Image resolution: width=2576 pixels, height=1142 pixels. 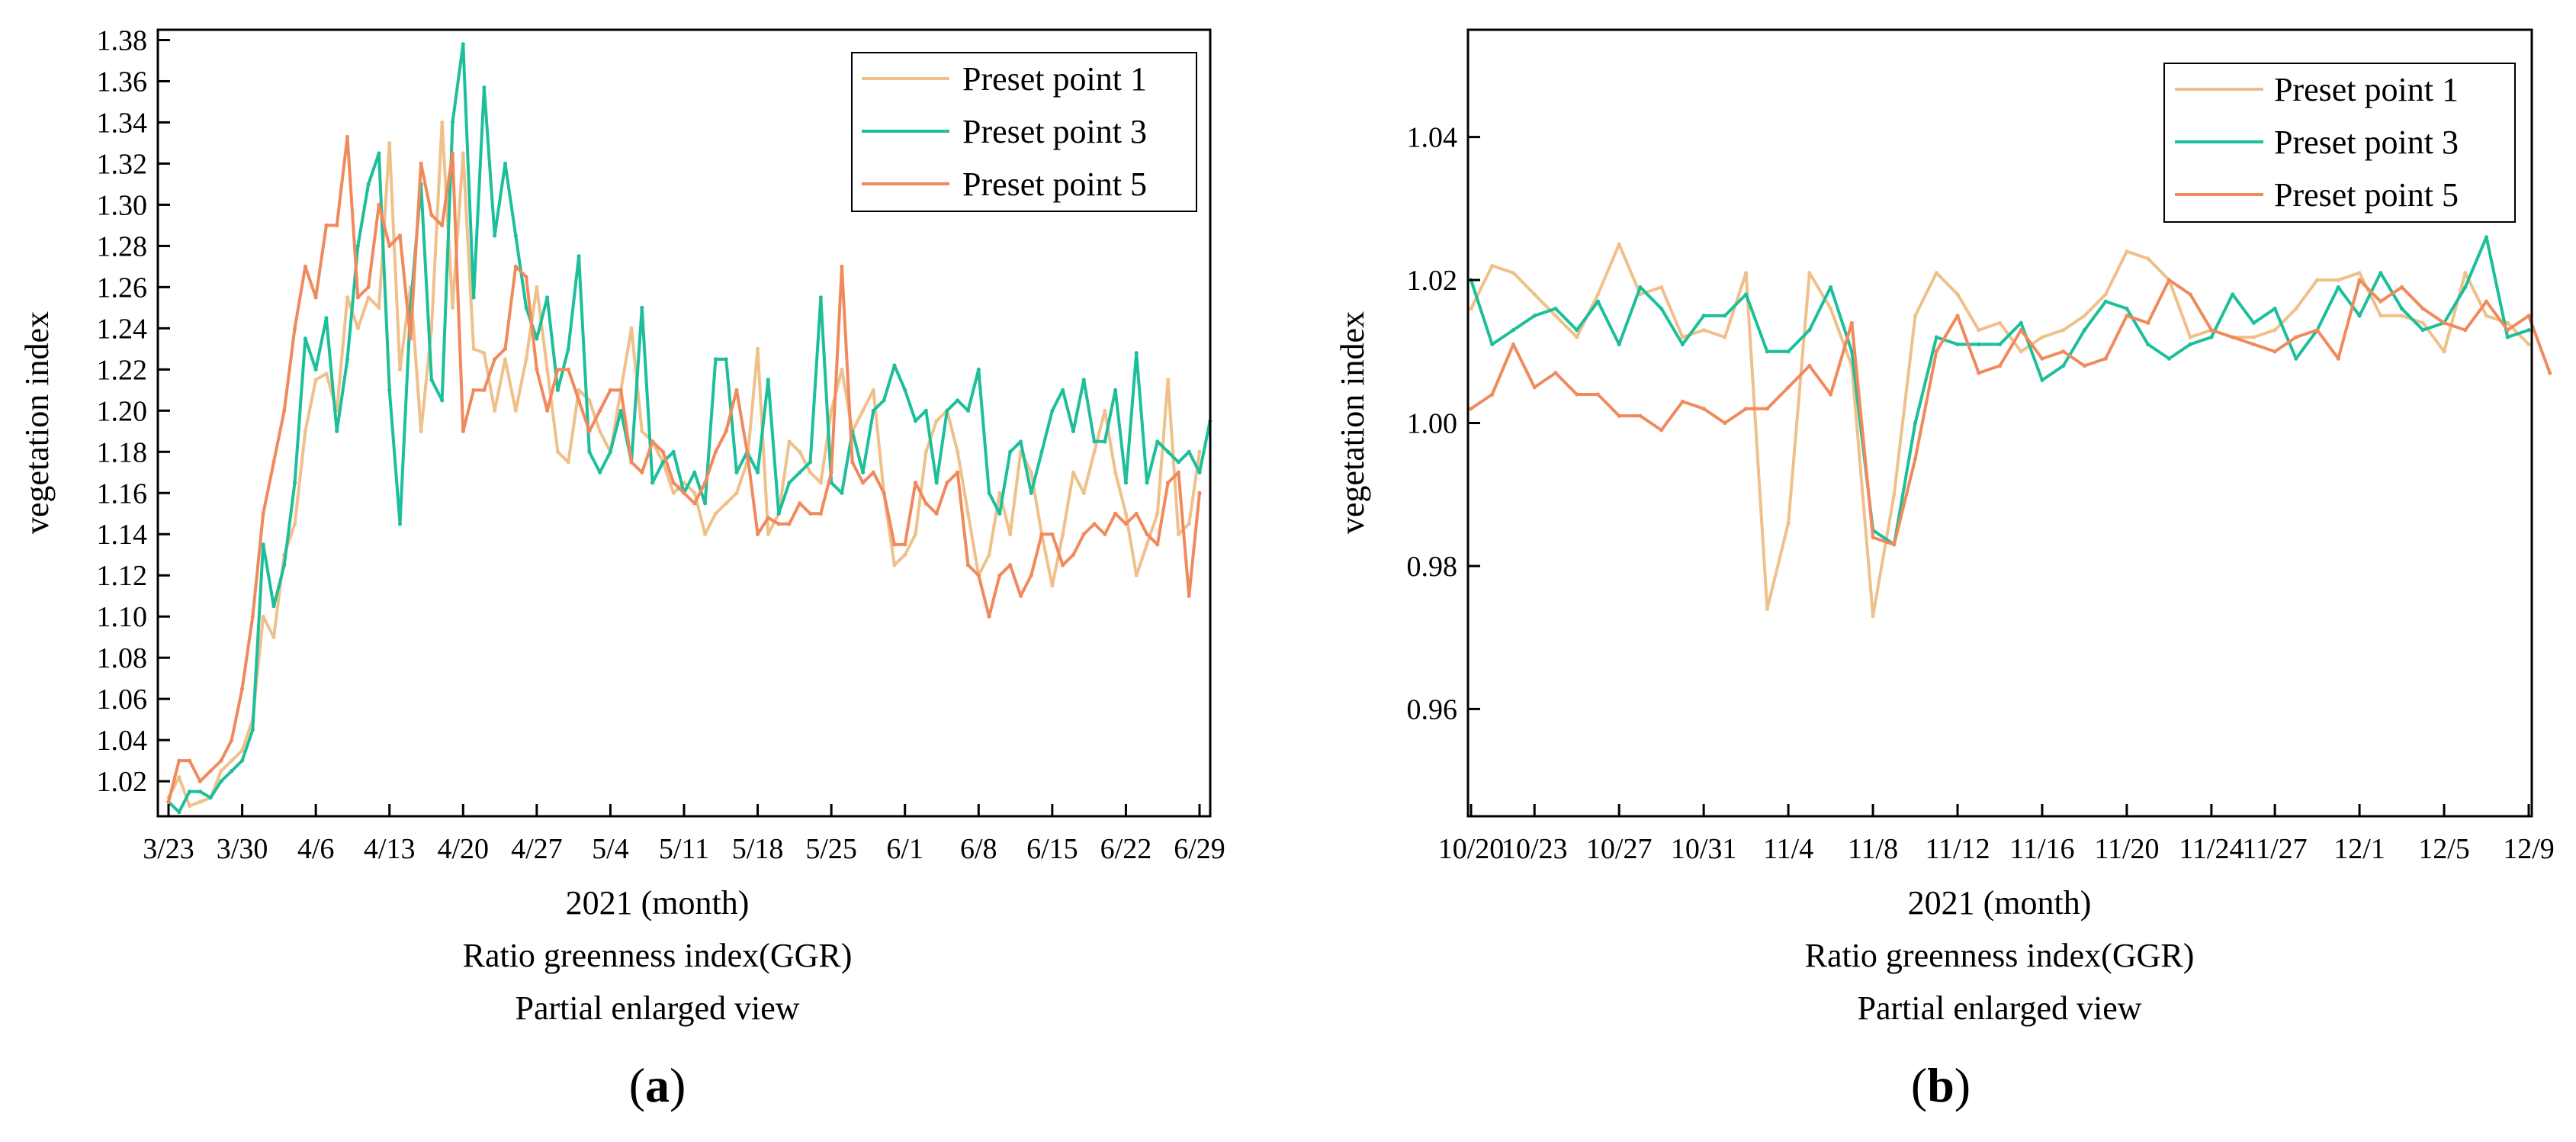 What do you see at coordinates (122, 123) in the screenshot?
I see `panel-a-y-tick-label: 1.34` at bounding box center [122, 123].